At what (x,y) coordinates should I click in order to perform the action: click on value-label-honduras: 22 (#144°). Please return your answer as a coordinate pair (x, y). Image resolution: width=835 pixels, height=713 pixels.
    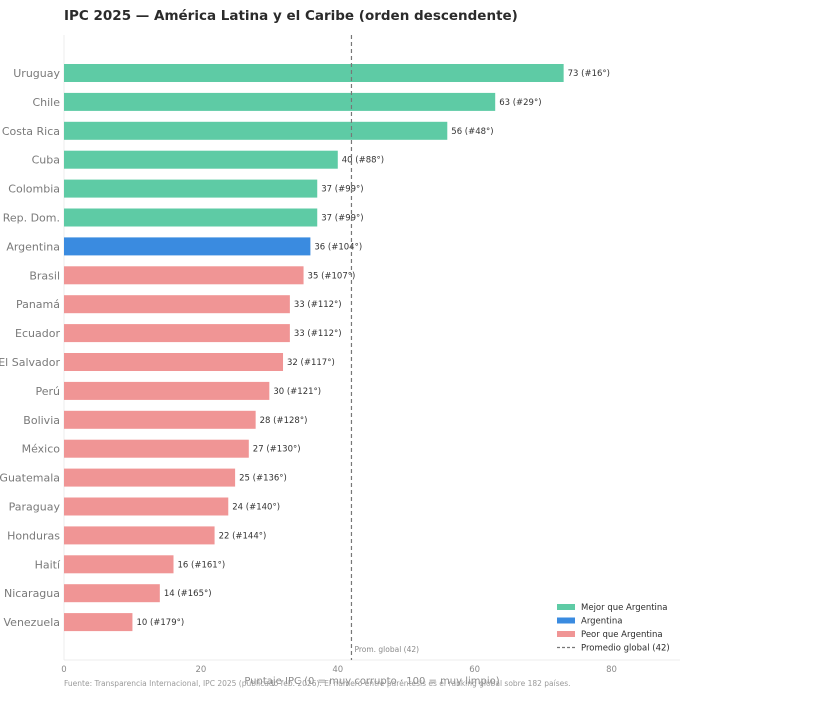
    Looking at the image, I should click on (243, 536).